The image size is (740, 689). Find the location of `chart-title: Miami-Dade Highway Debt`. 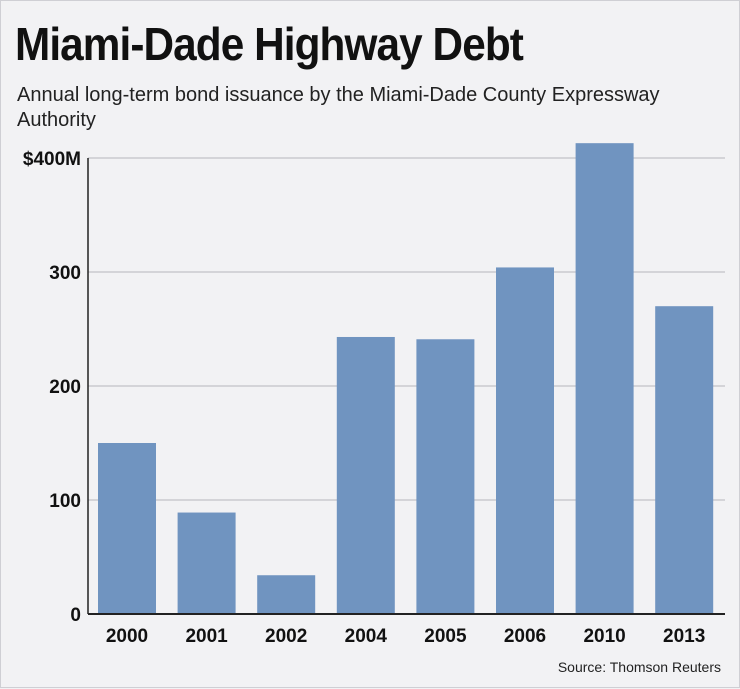

chart-title: Miami-Dade Highway Debt is located at coordinates (269, 44).